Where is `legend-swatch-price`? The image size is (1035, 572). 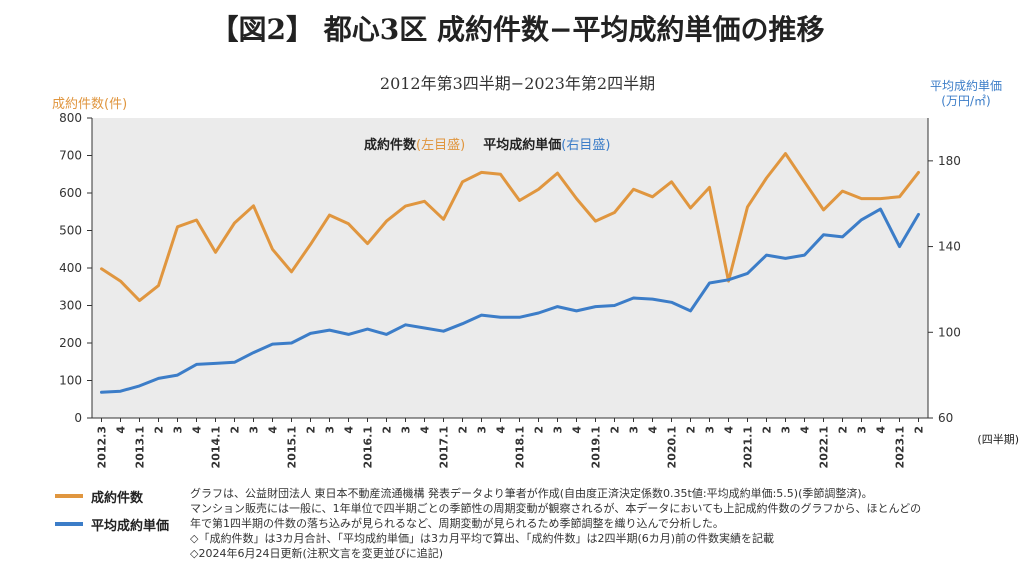 legend-swatch-price is located at coordinates (69, 524).